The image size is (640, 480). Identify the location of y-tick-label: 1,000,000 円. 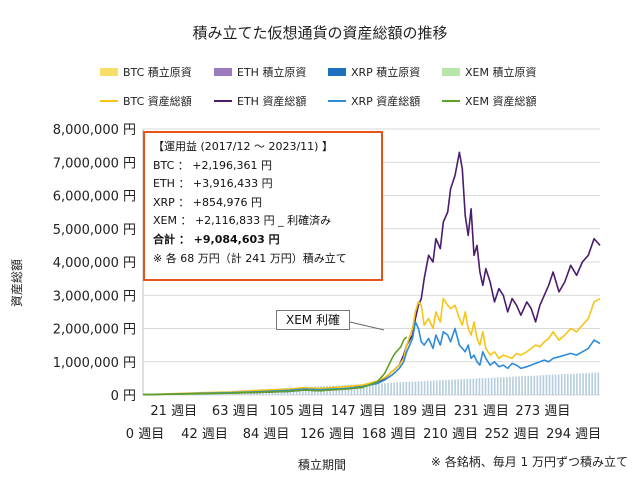
(94, 363).